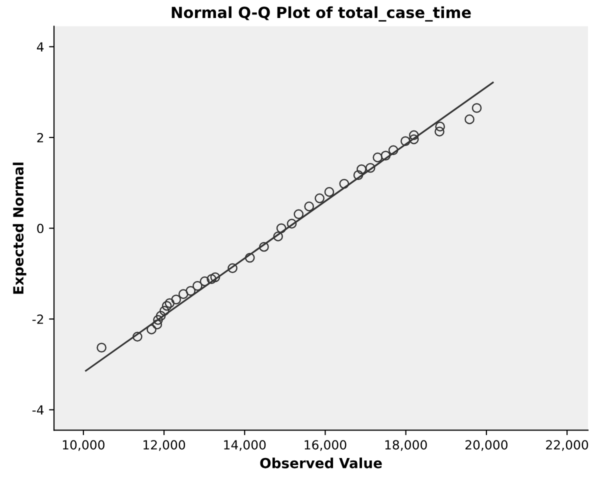 The height and width of the screenshot is (478, 600). I want to click on x-tick-label: 16,000, so click(325, 445).